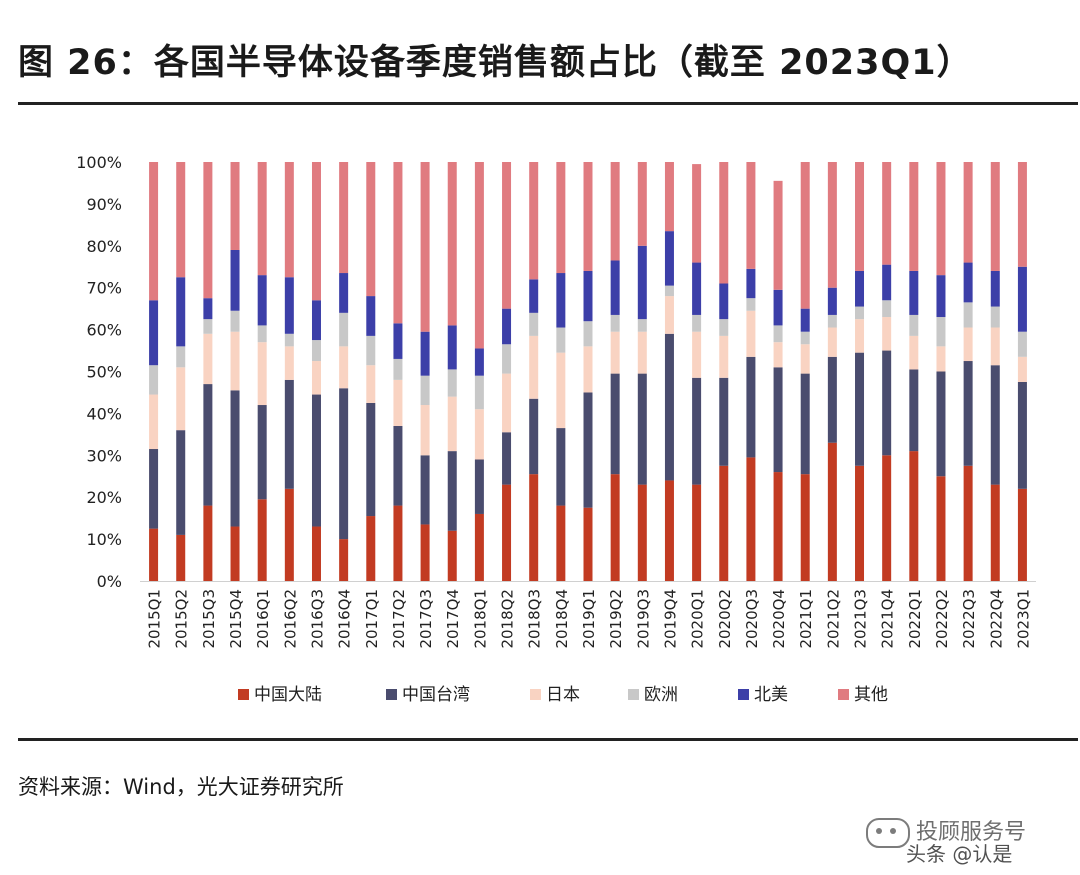 The image size is (1080, 875). I want to click on legend-label: 欧洲, so click(661, 695).